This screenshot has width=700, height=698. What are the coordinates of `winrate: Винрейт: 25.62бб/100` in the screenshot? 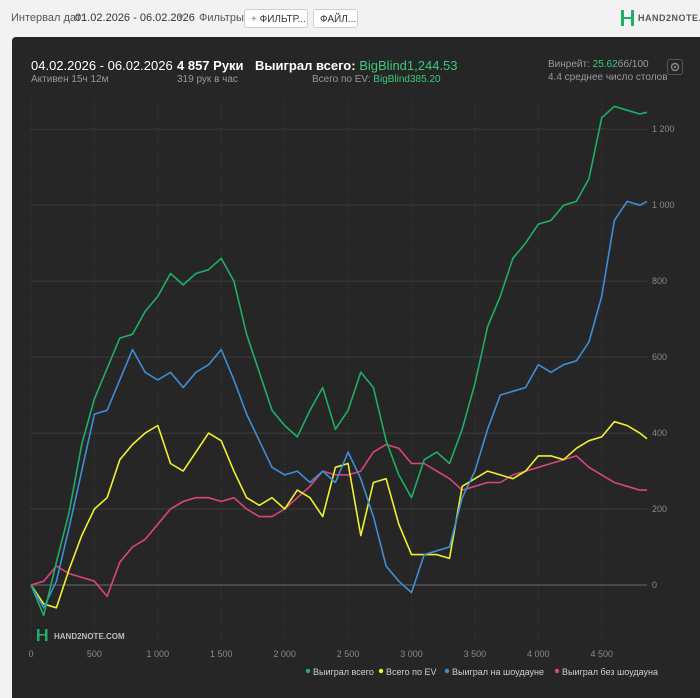 It's located at (598, 64).